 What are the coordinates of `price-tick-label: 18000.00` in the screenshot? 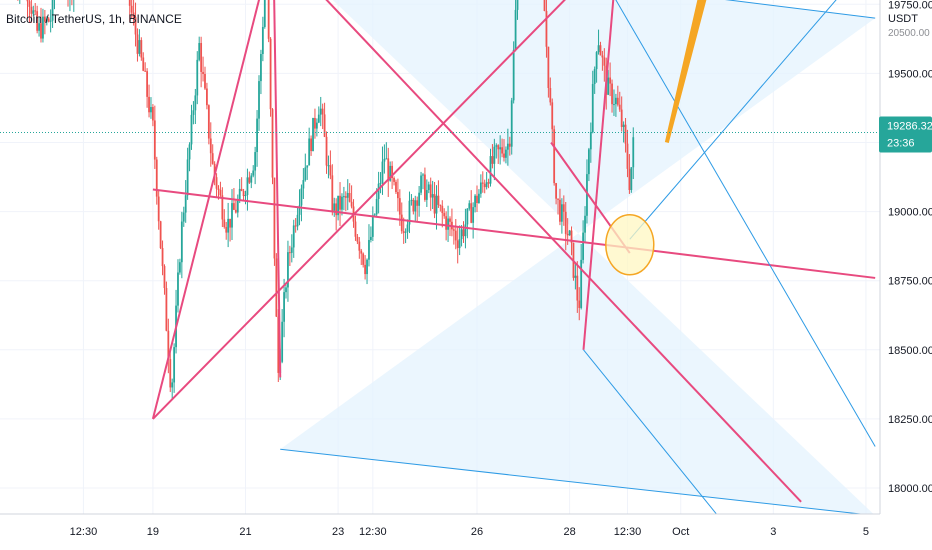 It's located at (910, 489).